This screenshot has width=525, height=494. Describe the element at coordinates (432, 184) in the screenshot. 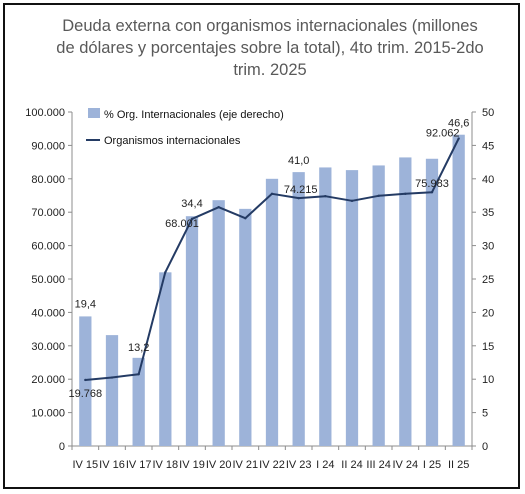

I see `data-label: 75.983` at that location.